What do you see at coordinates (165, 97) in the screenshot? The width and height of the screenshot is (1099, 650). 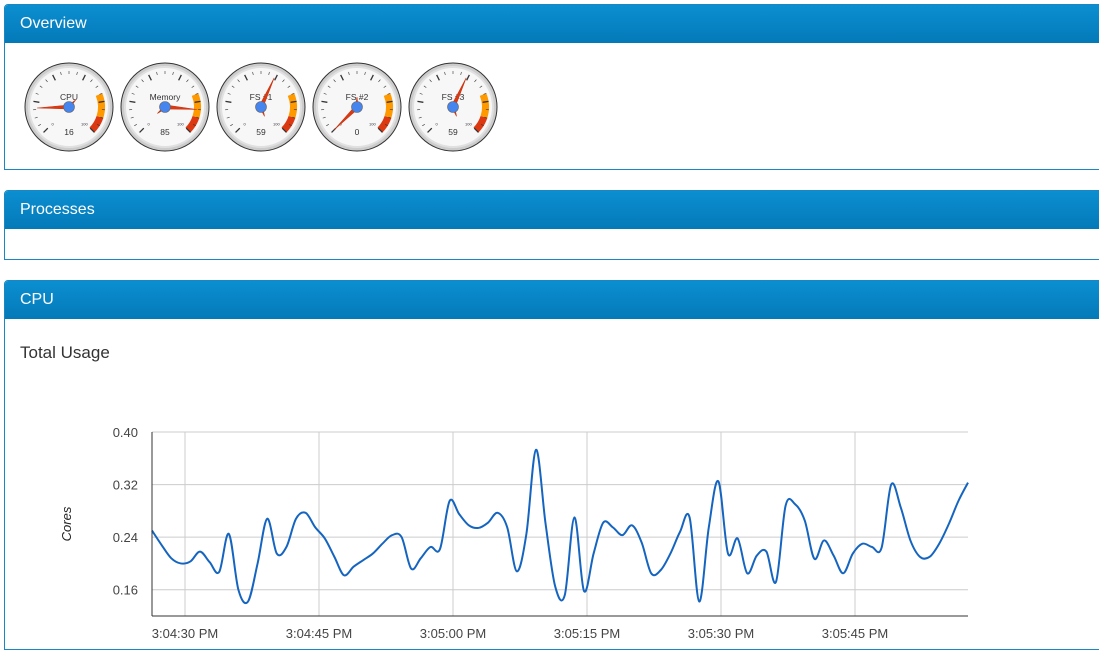 I see `gauge-label: Memory` at bounding box center [165, 97].